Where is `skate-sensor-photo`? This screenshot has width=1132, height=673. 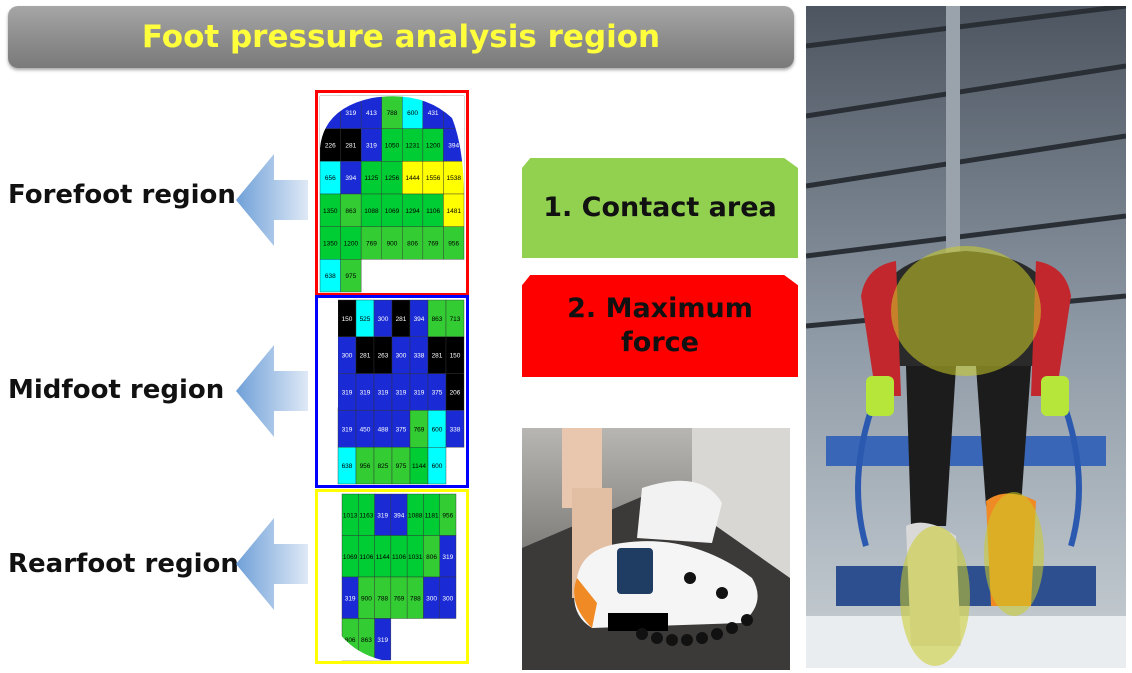
skate-sensor-photo is located at coordinates (656, 549).